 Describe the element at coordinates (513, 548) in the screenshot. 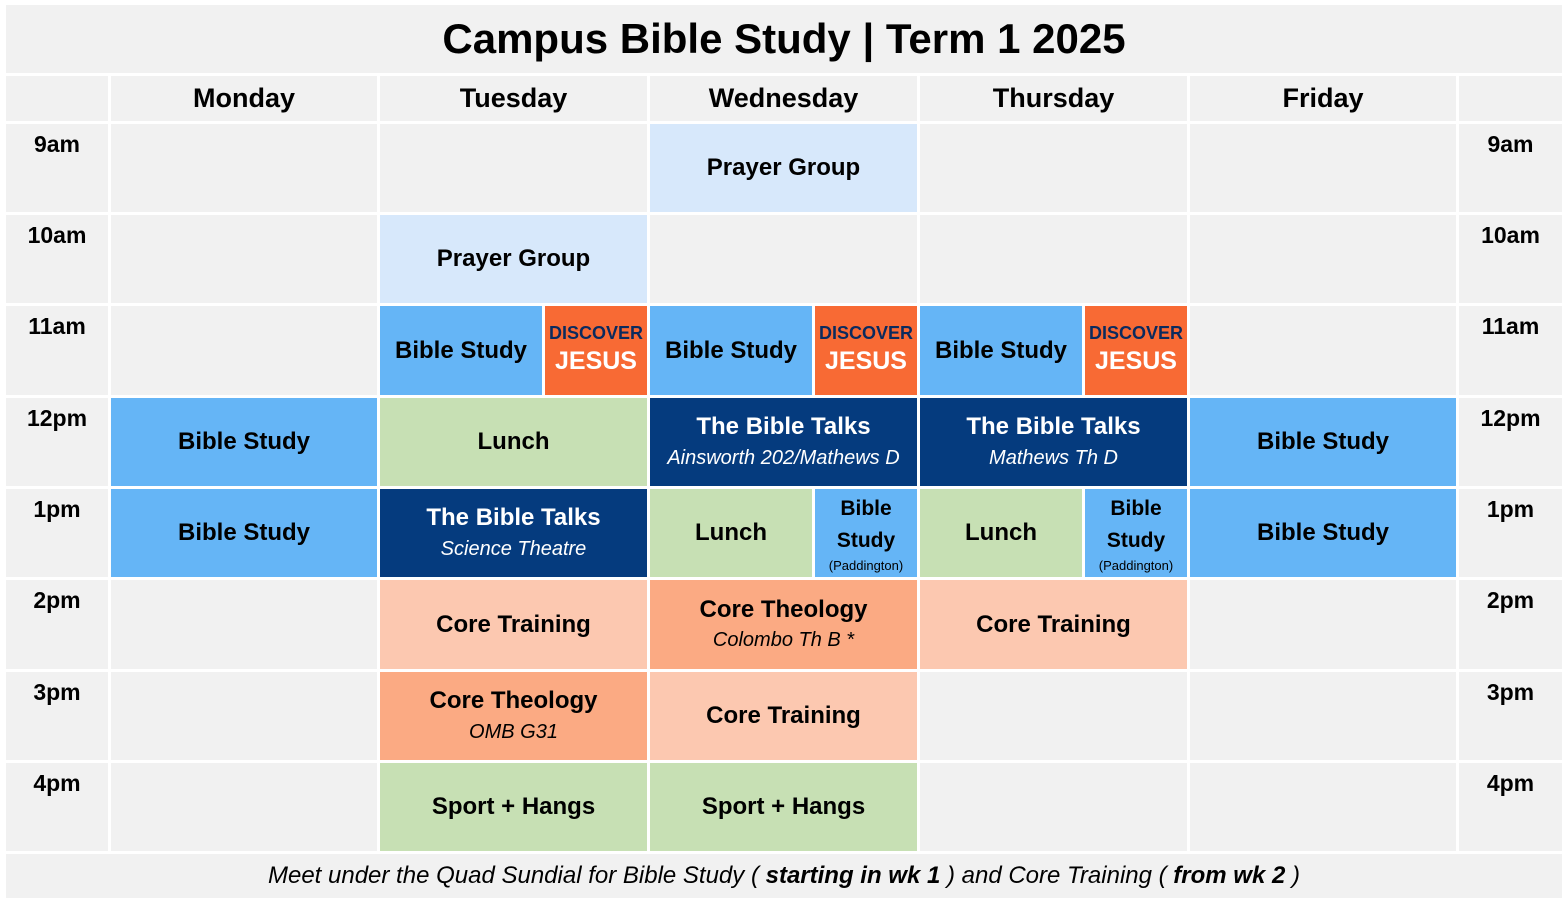

I see `event-location: Science Theatre` at that location.